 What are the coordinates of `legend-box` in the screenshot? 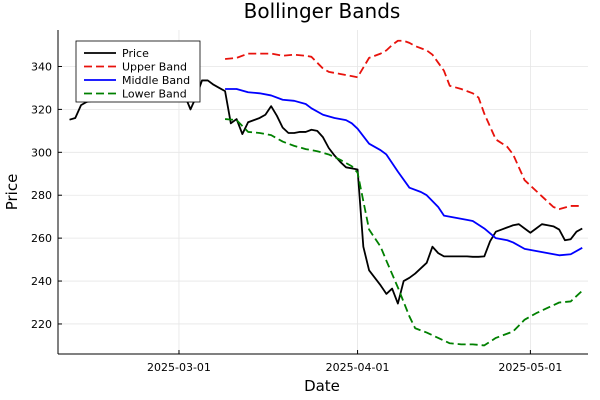 It's located at (138, 71).